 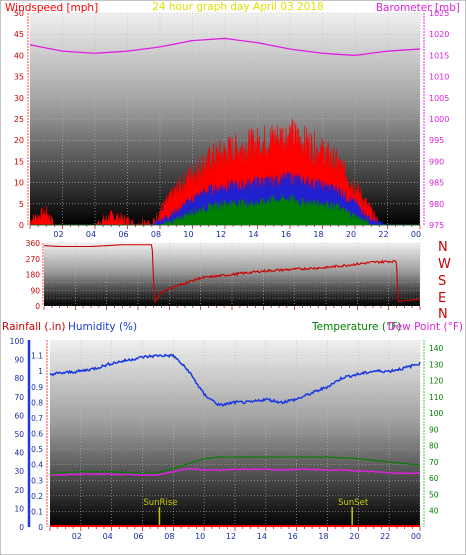 I want to click on y-tick-label-wind: 30, so click(x=19, y=98).